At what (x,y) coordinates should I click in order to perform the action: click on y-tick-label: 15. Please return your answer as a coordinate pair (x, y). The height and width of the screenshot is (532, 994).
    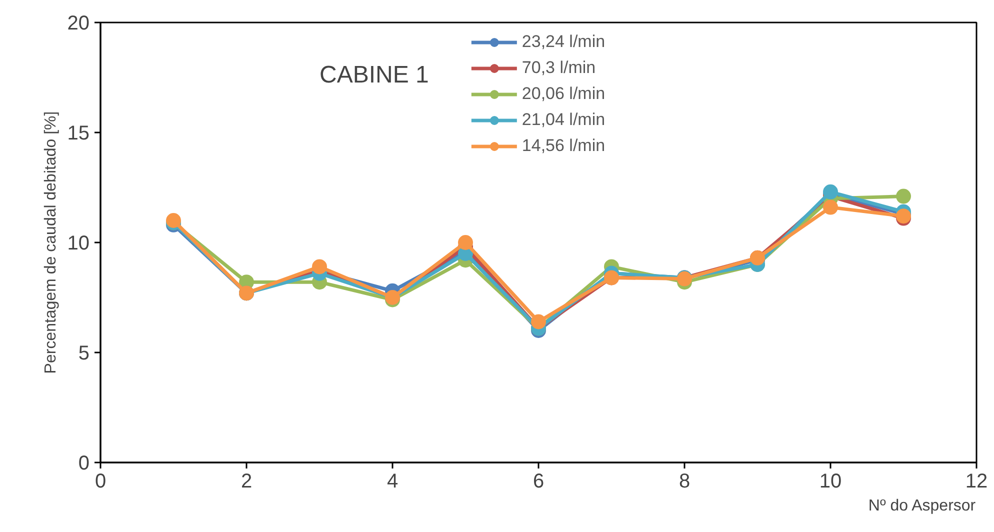
    Looking at the image, I should click on (78, 133).